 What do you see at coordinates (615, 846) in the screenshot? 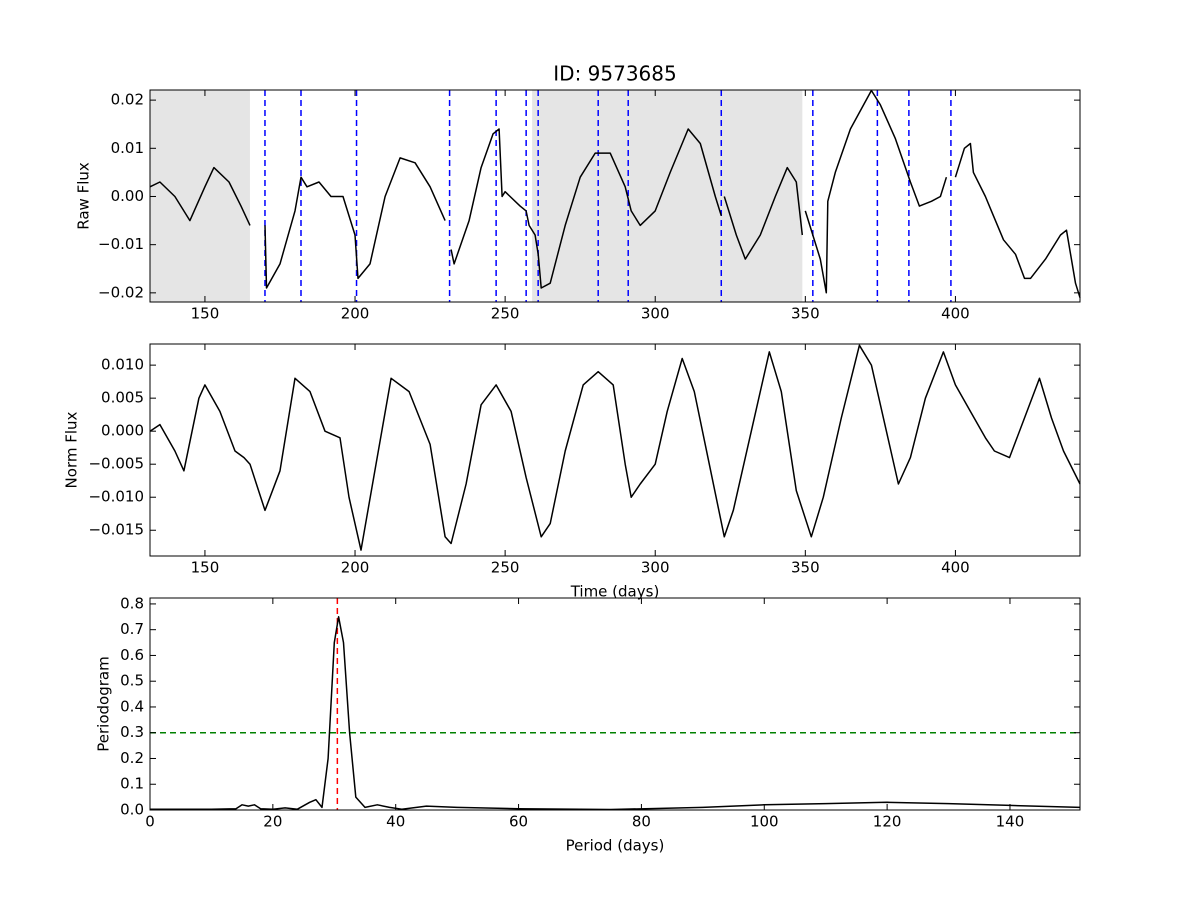
I see `x-axis-label: Period (days)` at bounding box center [615, 846].